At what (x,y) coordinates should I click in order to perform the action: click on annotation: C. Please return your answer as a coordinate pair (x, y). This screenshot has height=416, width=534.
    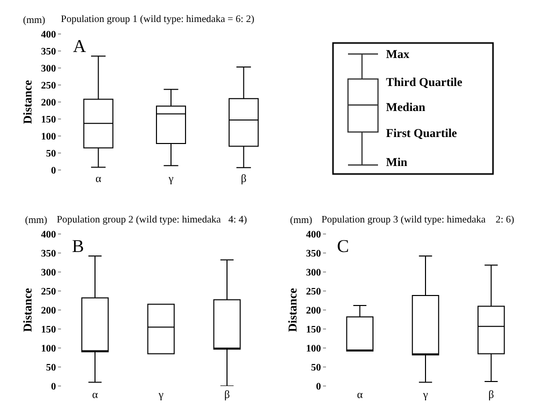
    Looking at the image, I should click on (343, 246).